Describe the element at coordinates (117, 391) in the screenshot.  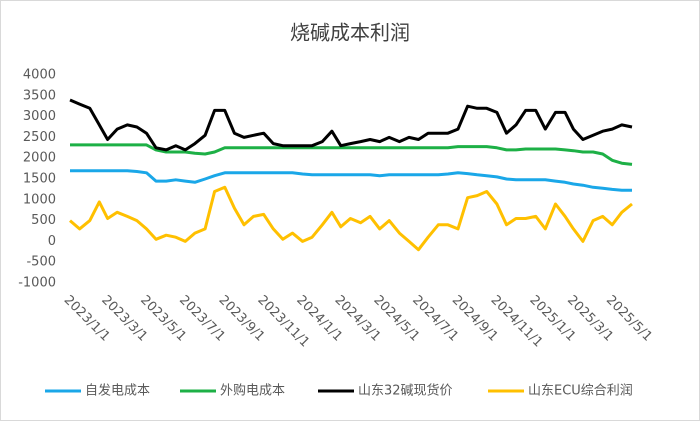
I see `legend-label: 自发电成本` at that location.